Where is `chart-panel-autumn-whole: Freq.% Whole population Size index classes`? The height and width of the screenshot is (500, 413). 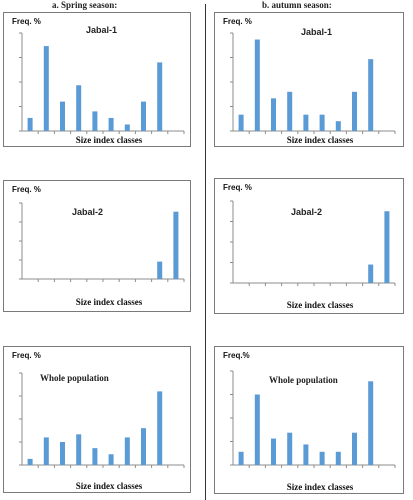 chart-panel-autumn-whole: Freq.% Whole population Size index classes is located at coordinates (309, 420).